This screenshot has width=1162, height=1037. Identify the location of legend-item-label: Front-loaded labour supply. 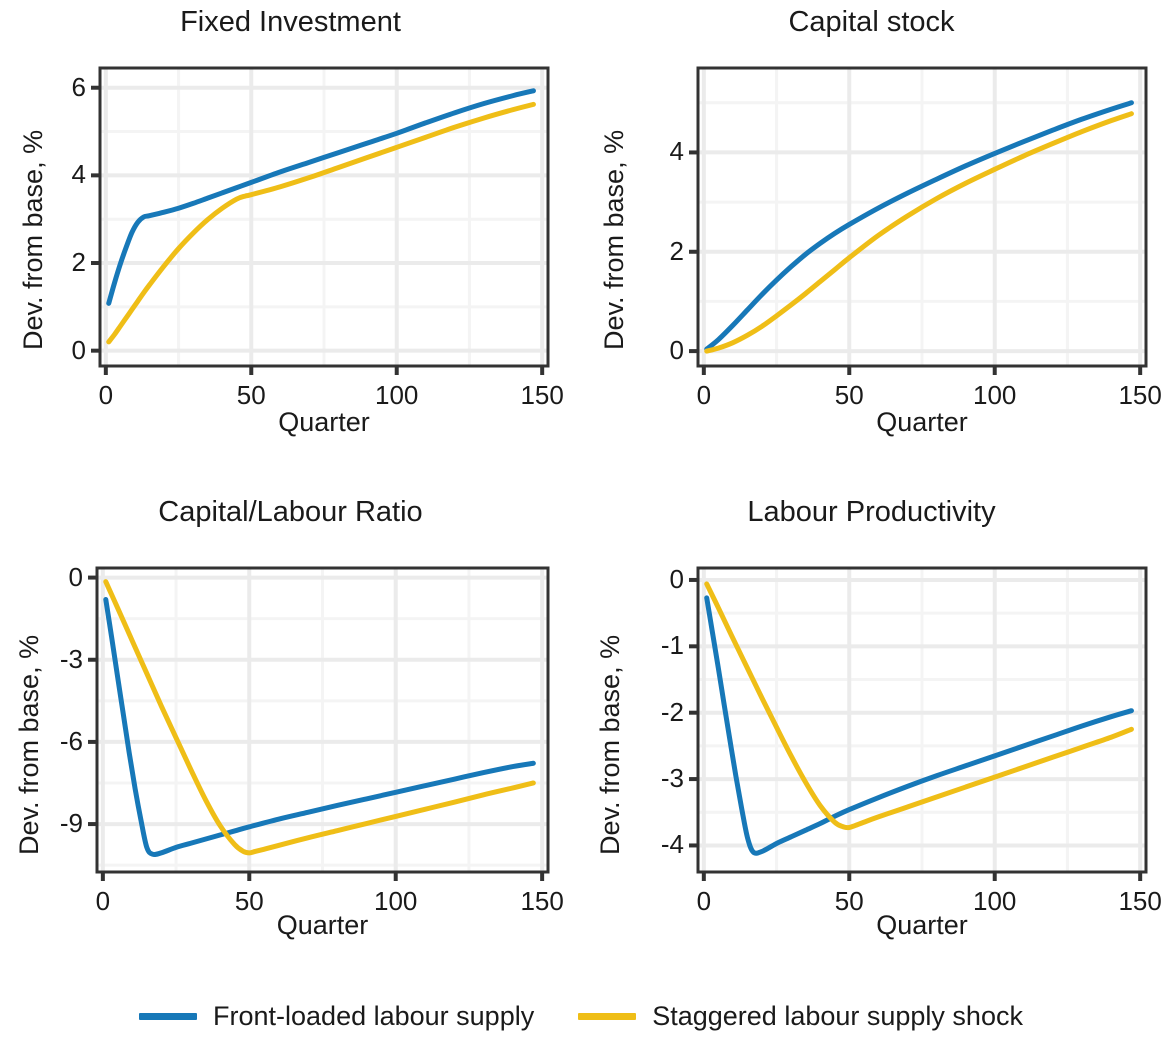
(374, 1015).